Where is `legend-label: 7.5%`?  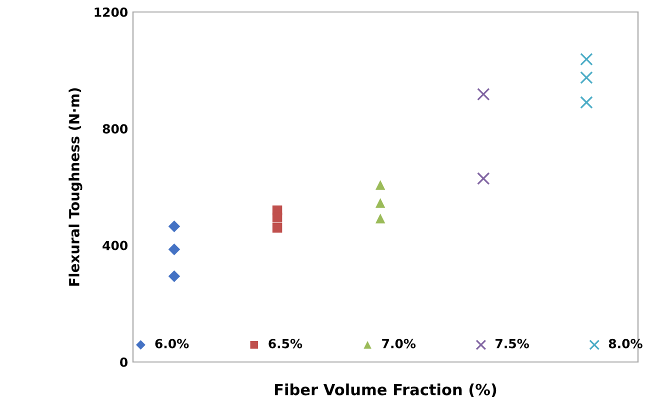 legend-label: 7.5% is located at coordinates (512, 343).